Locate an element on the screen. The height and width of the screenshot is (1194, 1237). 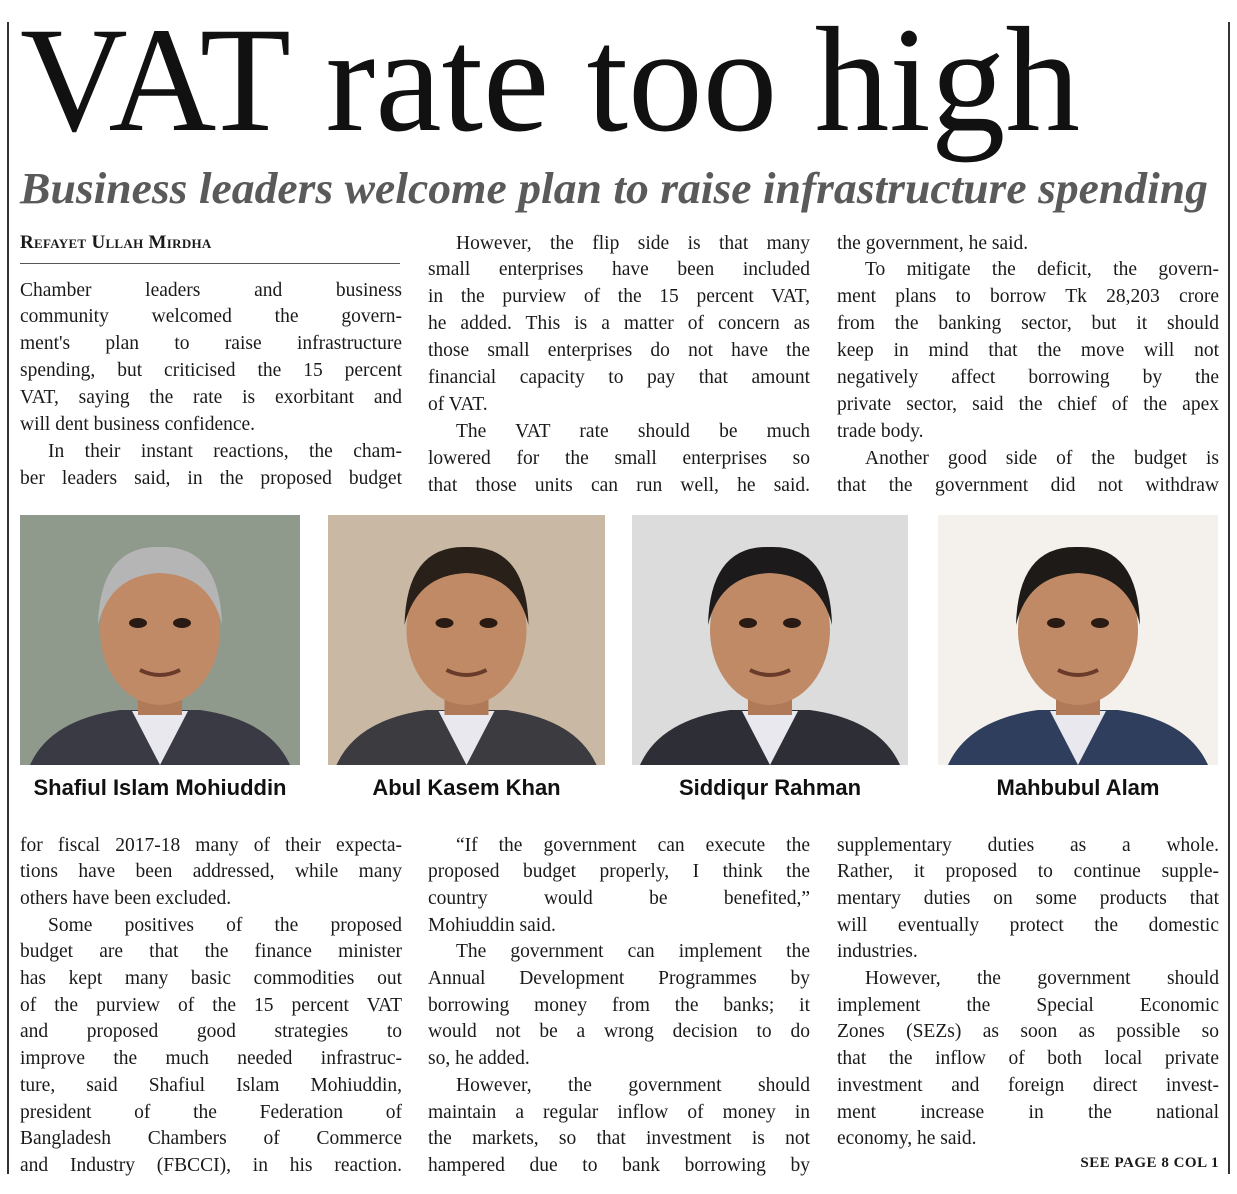
text-line: those small enterprises do not have the is located at coordinates (619, 351).